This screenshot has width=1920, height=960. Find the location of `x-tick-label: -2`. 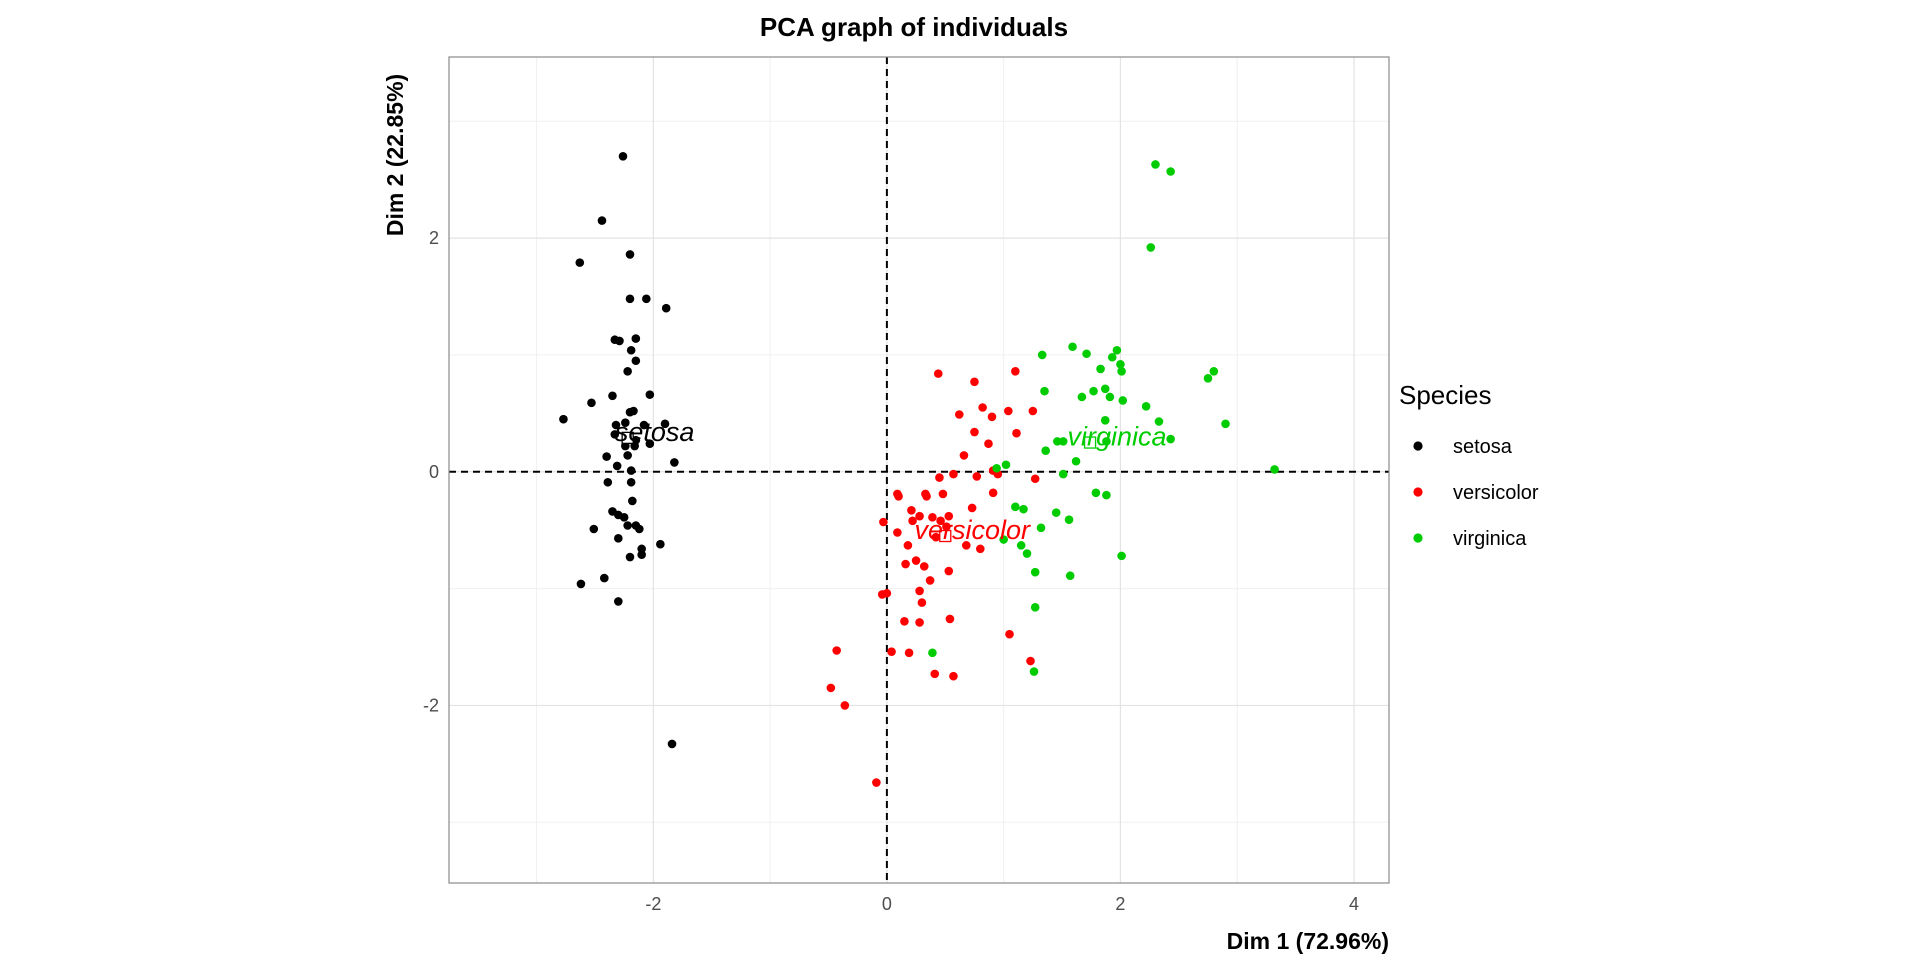

x-tick-label: -2 is located at coordinates (653, 904).